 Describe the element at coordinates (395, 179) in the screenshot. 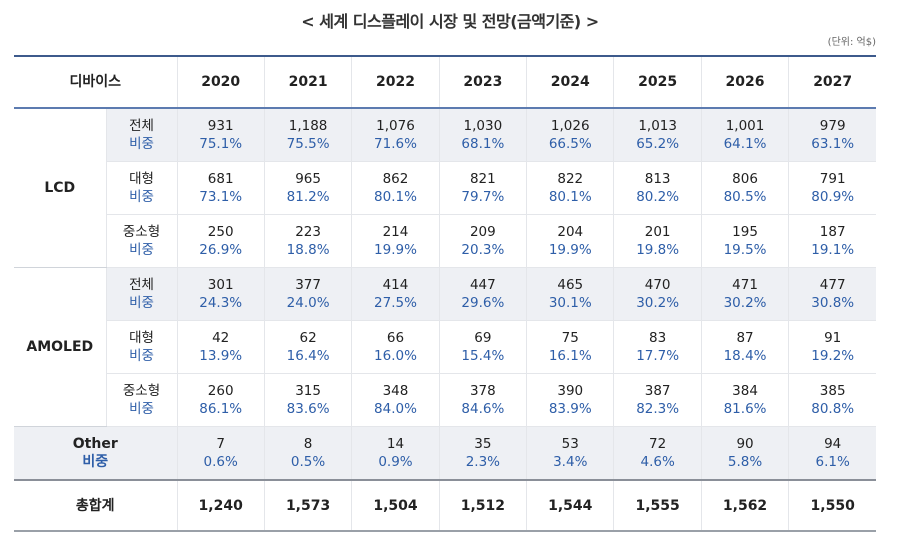

I see `amount: 862` at that location.